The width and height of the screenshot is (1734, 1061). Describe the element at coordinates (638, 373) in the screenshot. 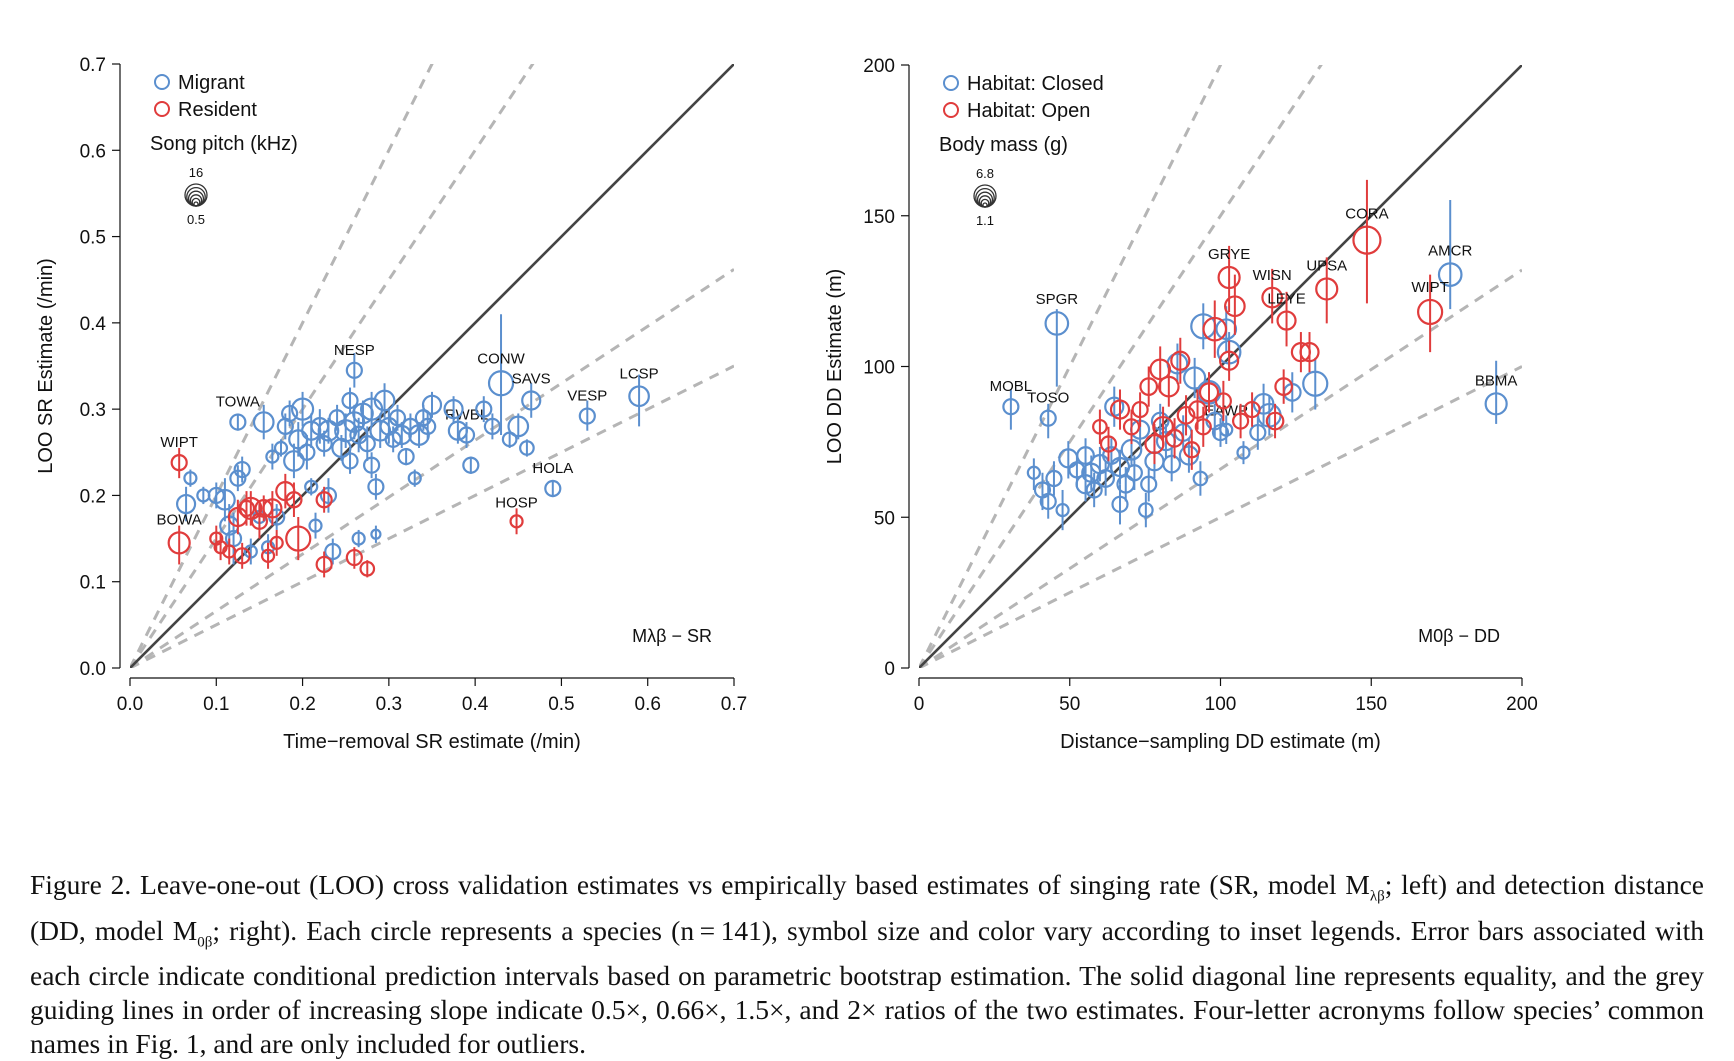

I see `point-label: LCSP` at that location.